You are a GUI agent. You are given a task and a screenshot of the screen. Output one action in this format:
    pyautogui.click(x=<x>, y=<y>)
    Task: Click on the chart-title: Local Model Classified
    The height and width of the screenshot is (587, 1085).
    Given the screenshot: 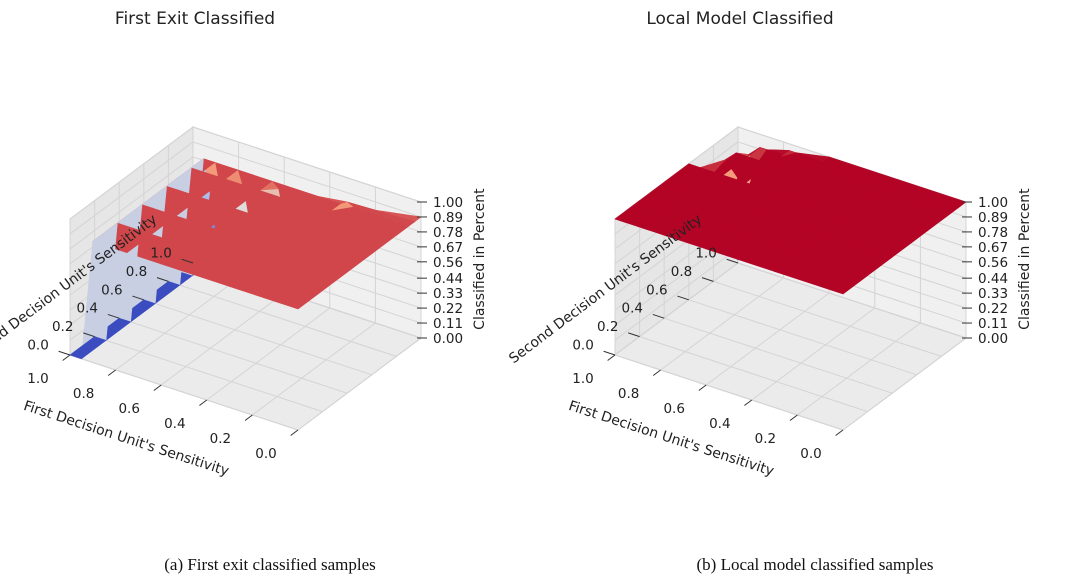 What is the action you would take?
    pyautogui.click(x=739, y=19)
    